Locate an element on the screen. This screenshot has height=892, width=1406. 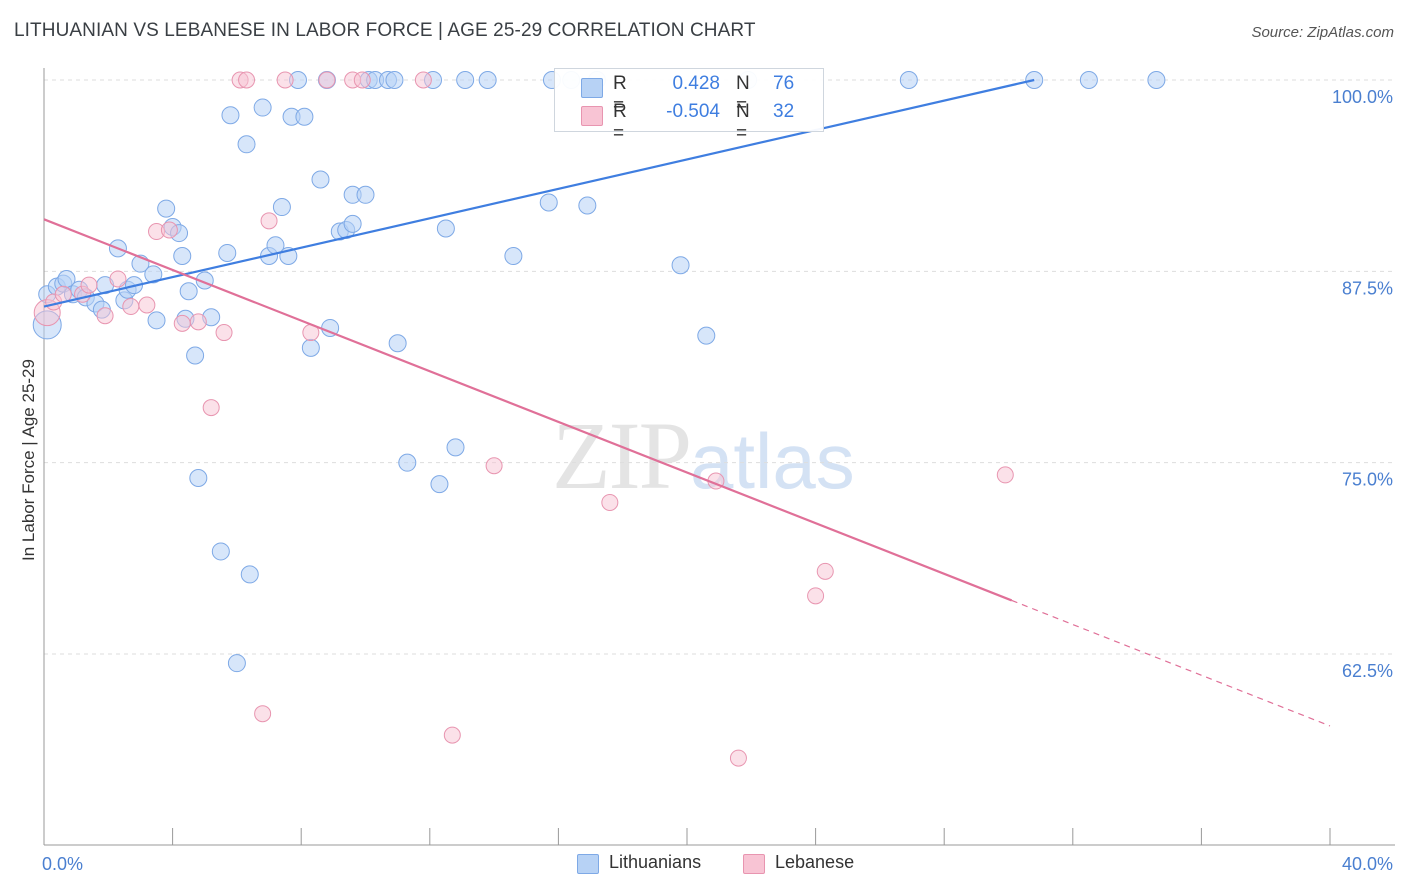
legend-n-value: 32 is located at coordinates (784, 111).